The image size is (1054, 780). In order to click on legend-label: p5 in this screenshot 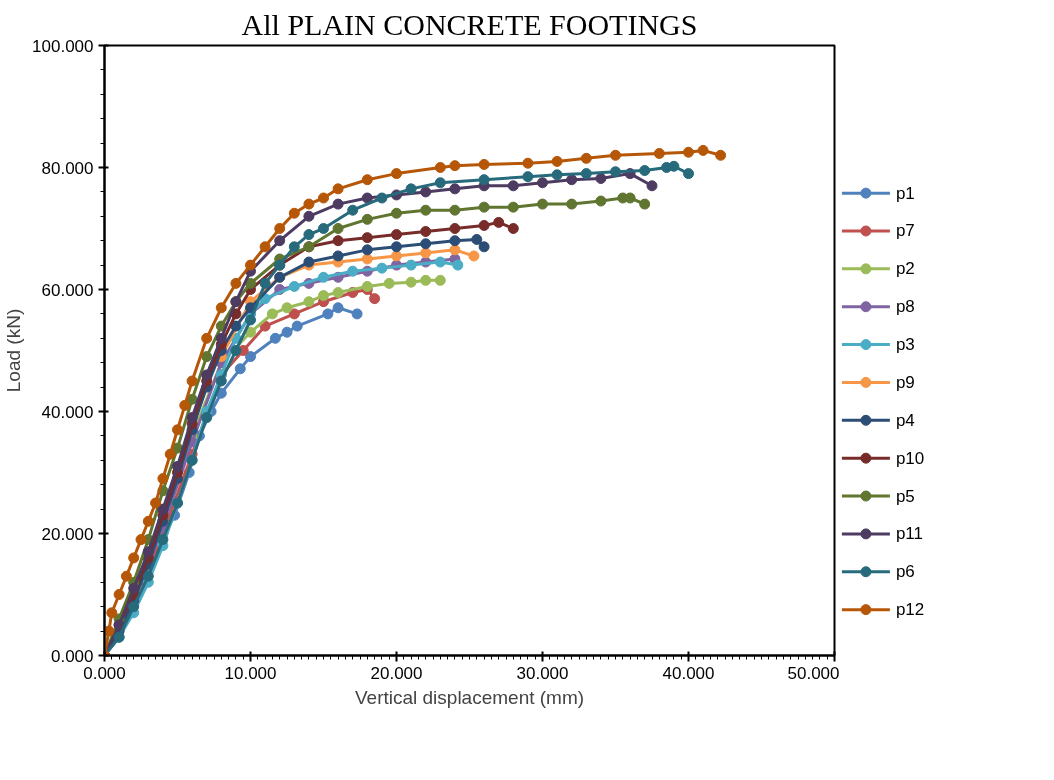, I will do `click(905, 496)`.